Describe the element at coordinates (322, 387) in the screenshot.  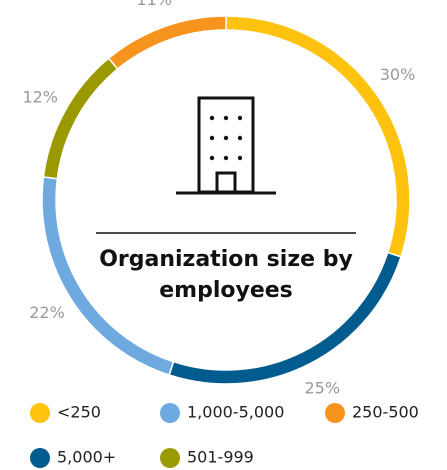
I see `percent-label: 25%` at that location.